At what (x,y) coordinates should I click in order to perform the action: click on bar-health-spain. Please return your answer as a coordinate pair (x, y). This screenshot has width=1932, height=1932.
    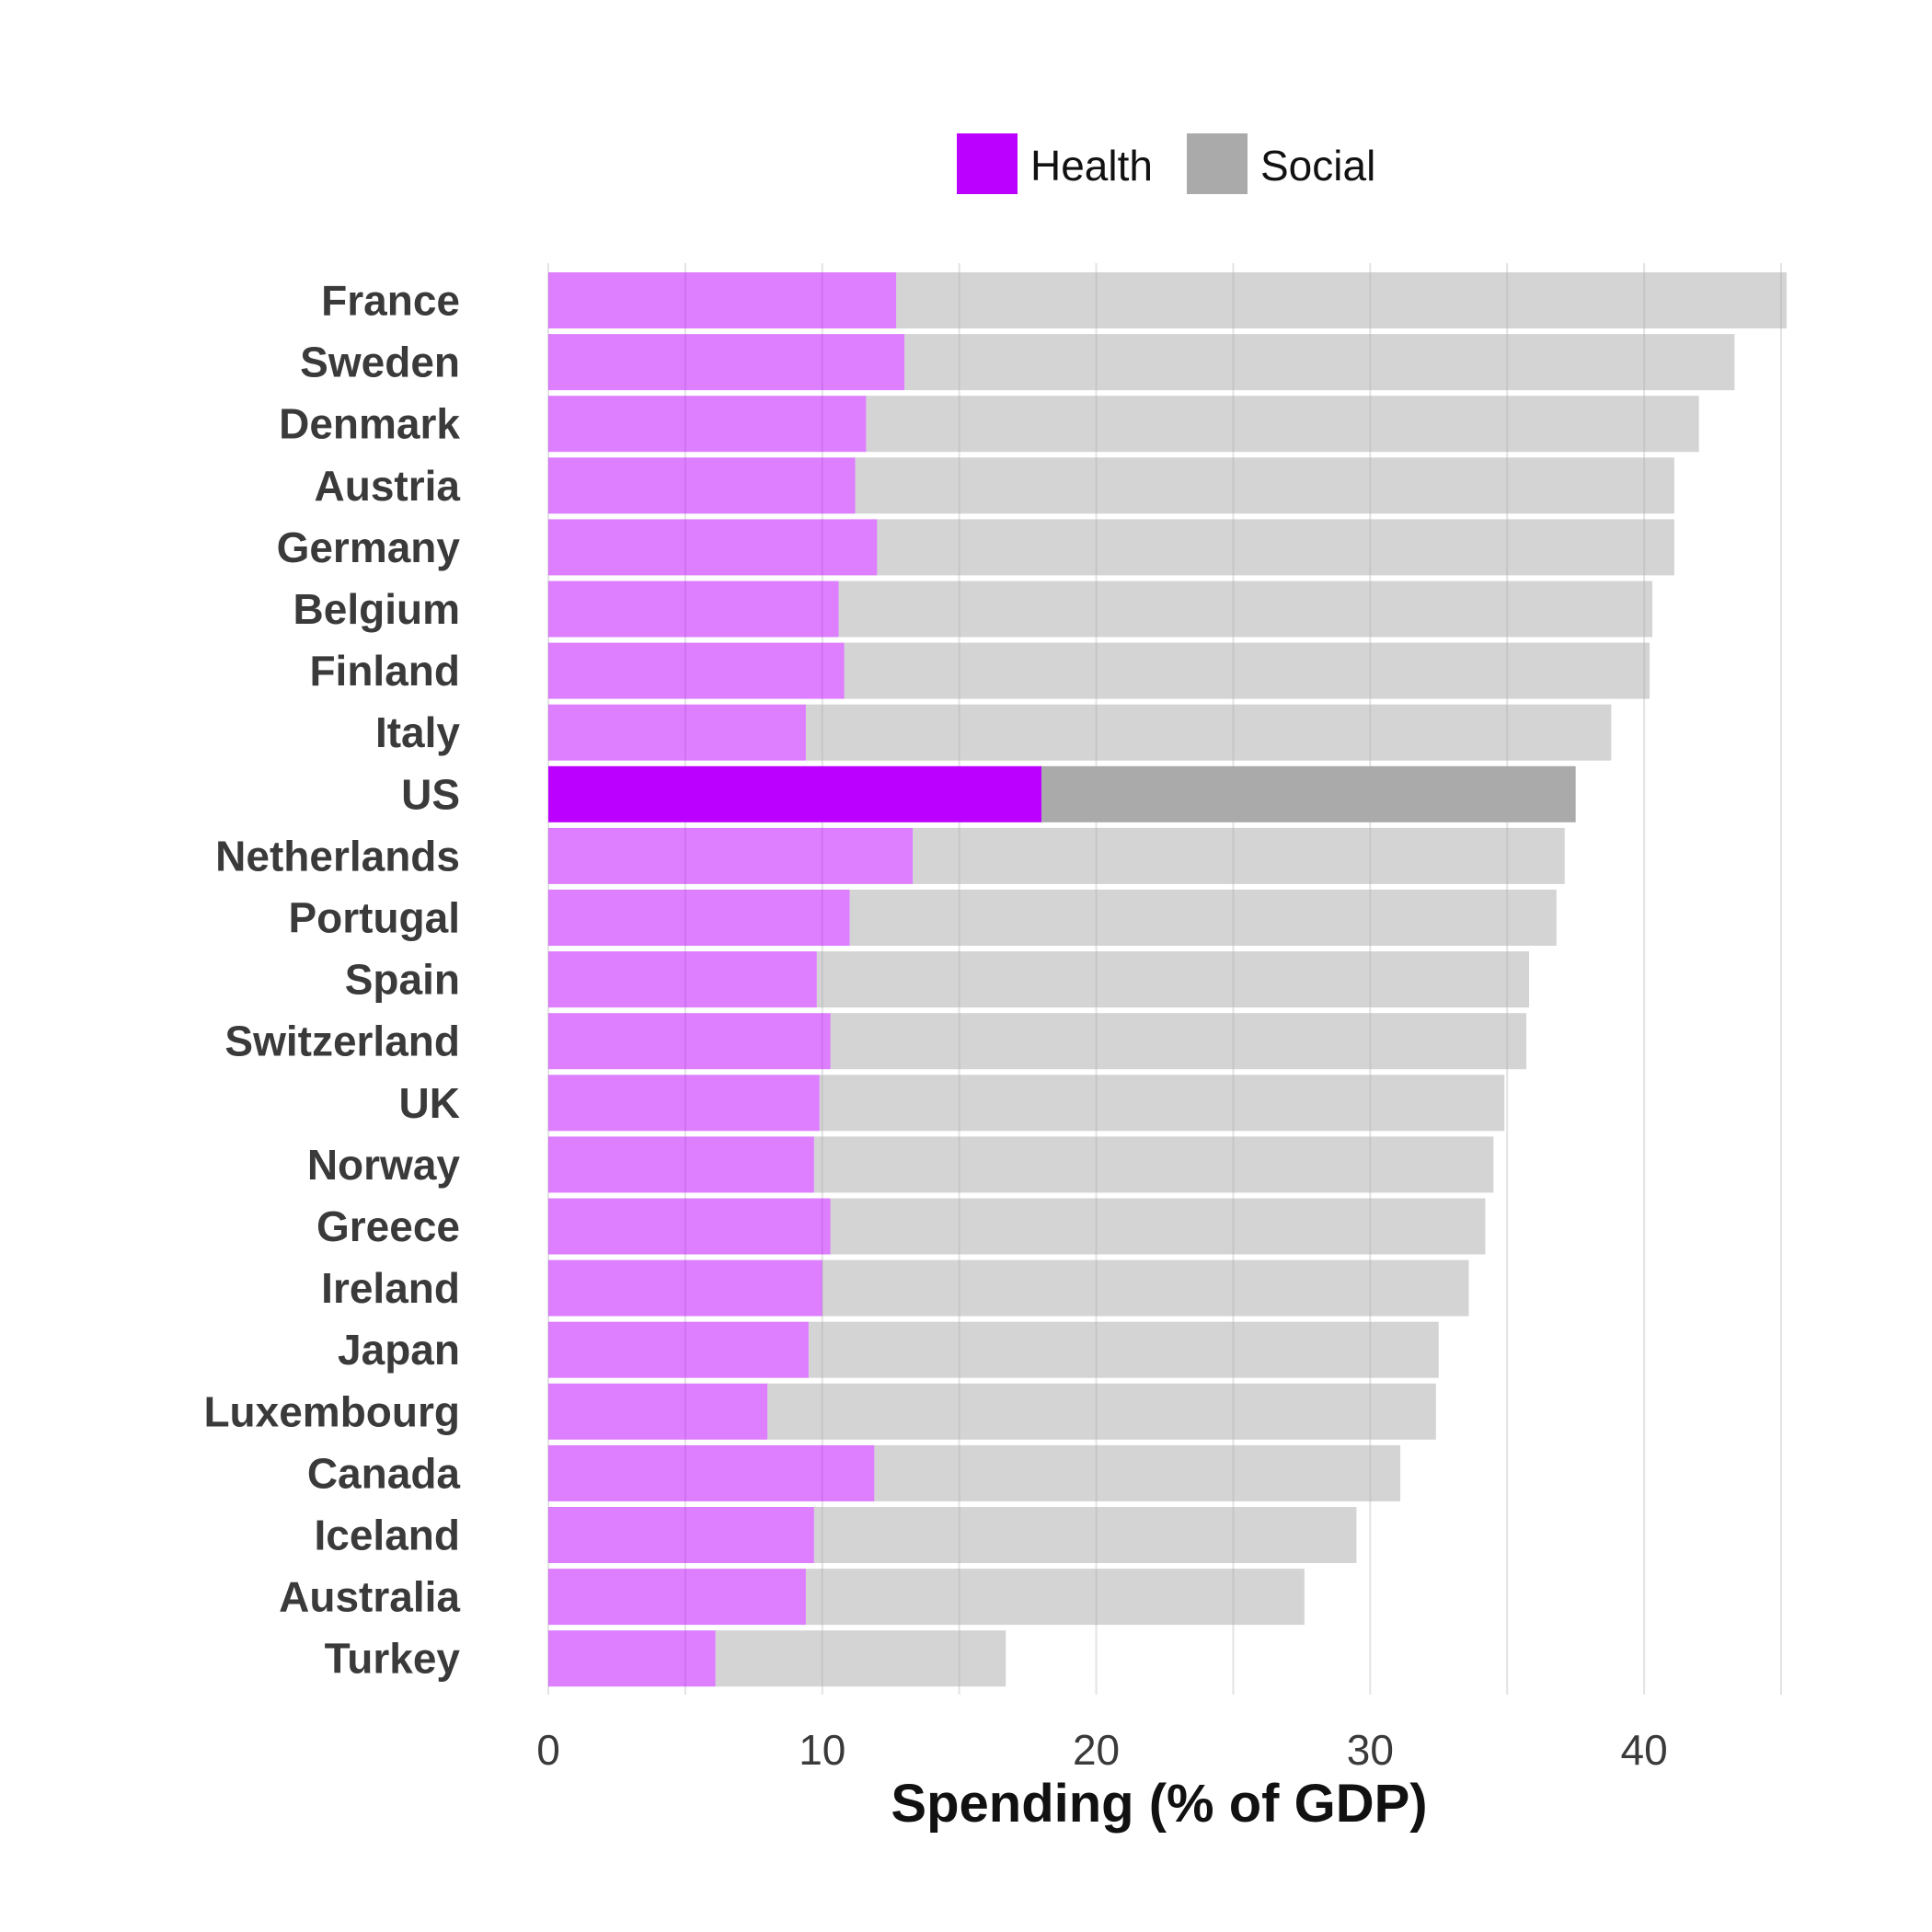
    Looking at the image, I should click on (682, 979).